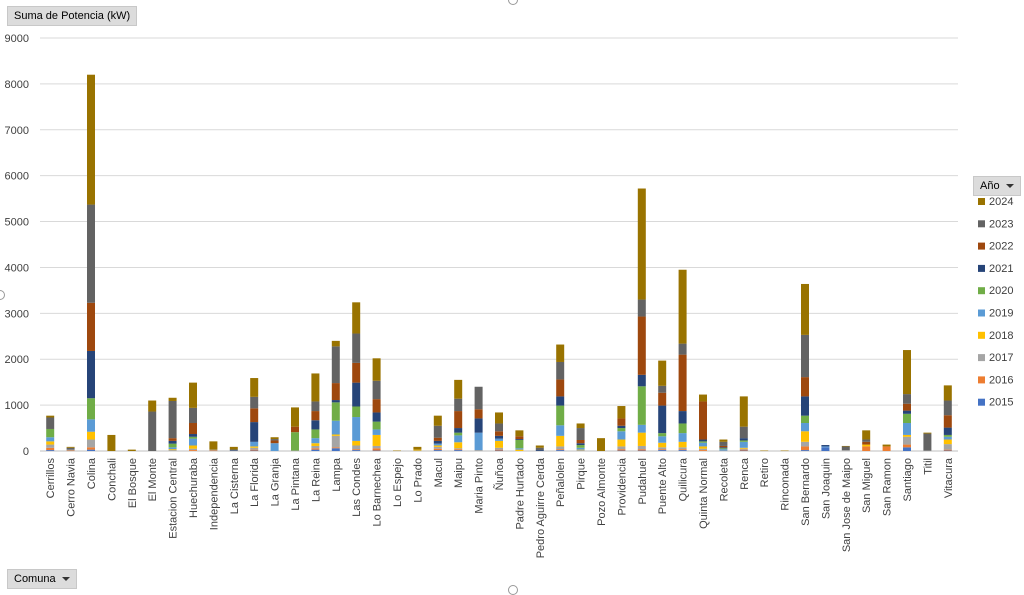 The width and height of the screenshot is (1024, 595). I want to click on legend-entry: 2020, so click(1001, 291).